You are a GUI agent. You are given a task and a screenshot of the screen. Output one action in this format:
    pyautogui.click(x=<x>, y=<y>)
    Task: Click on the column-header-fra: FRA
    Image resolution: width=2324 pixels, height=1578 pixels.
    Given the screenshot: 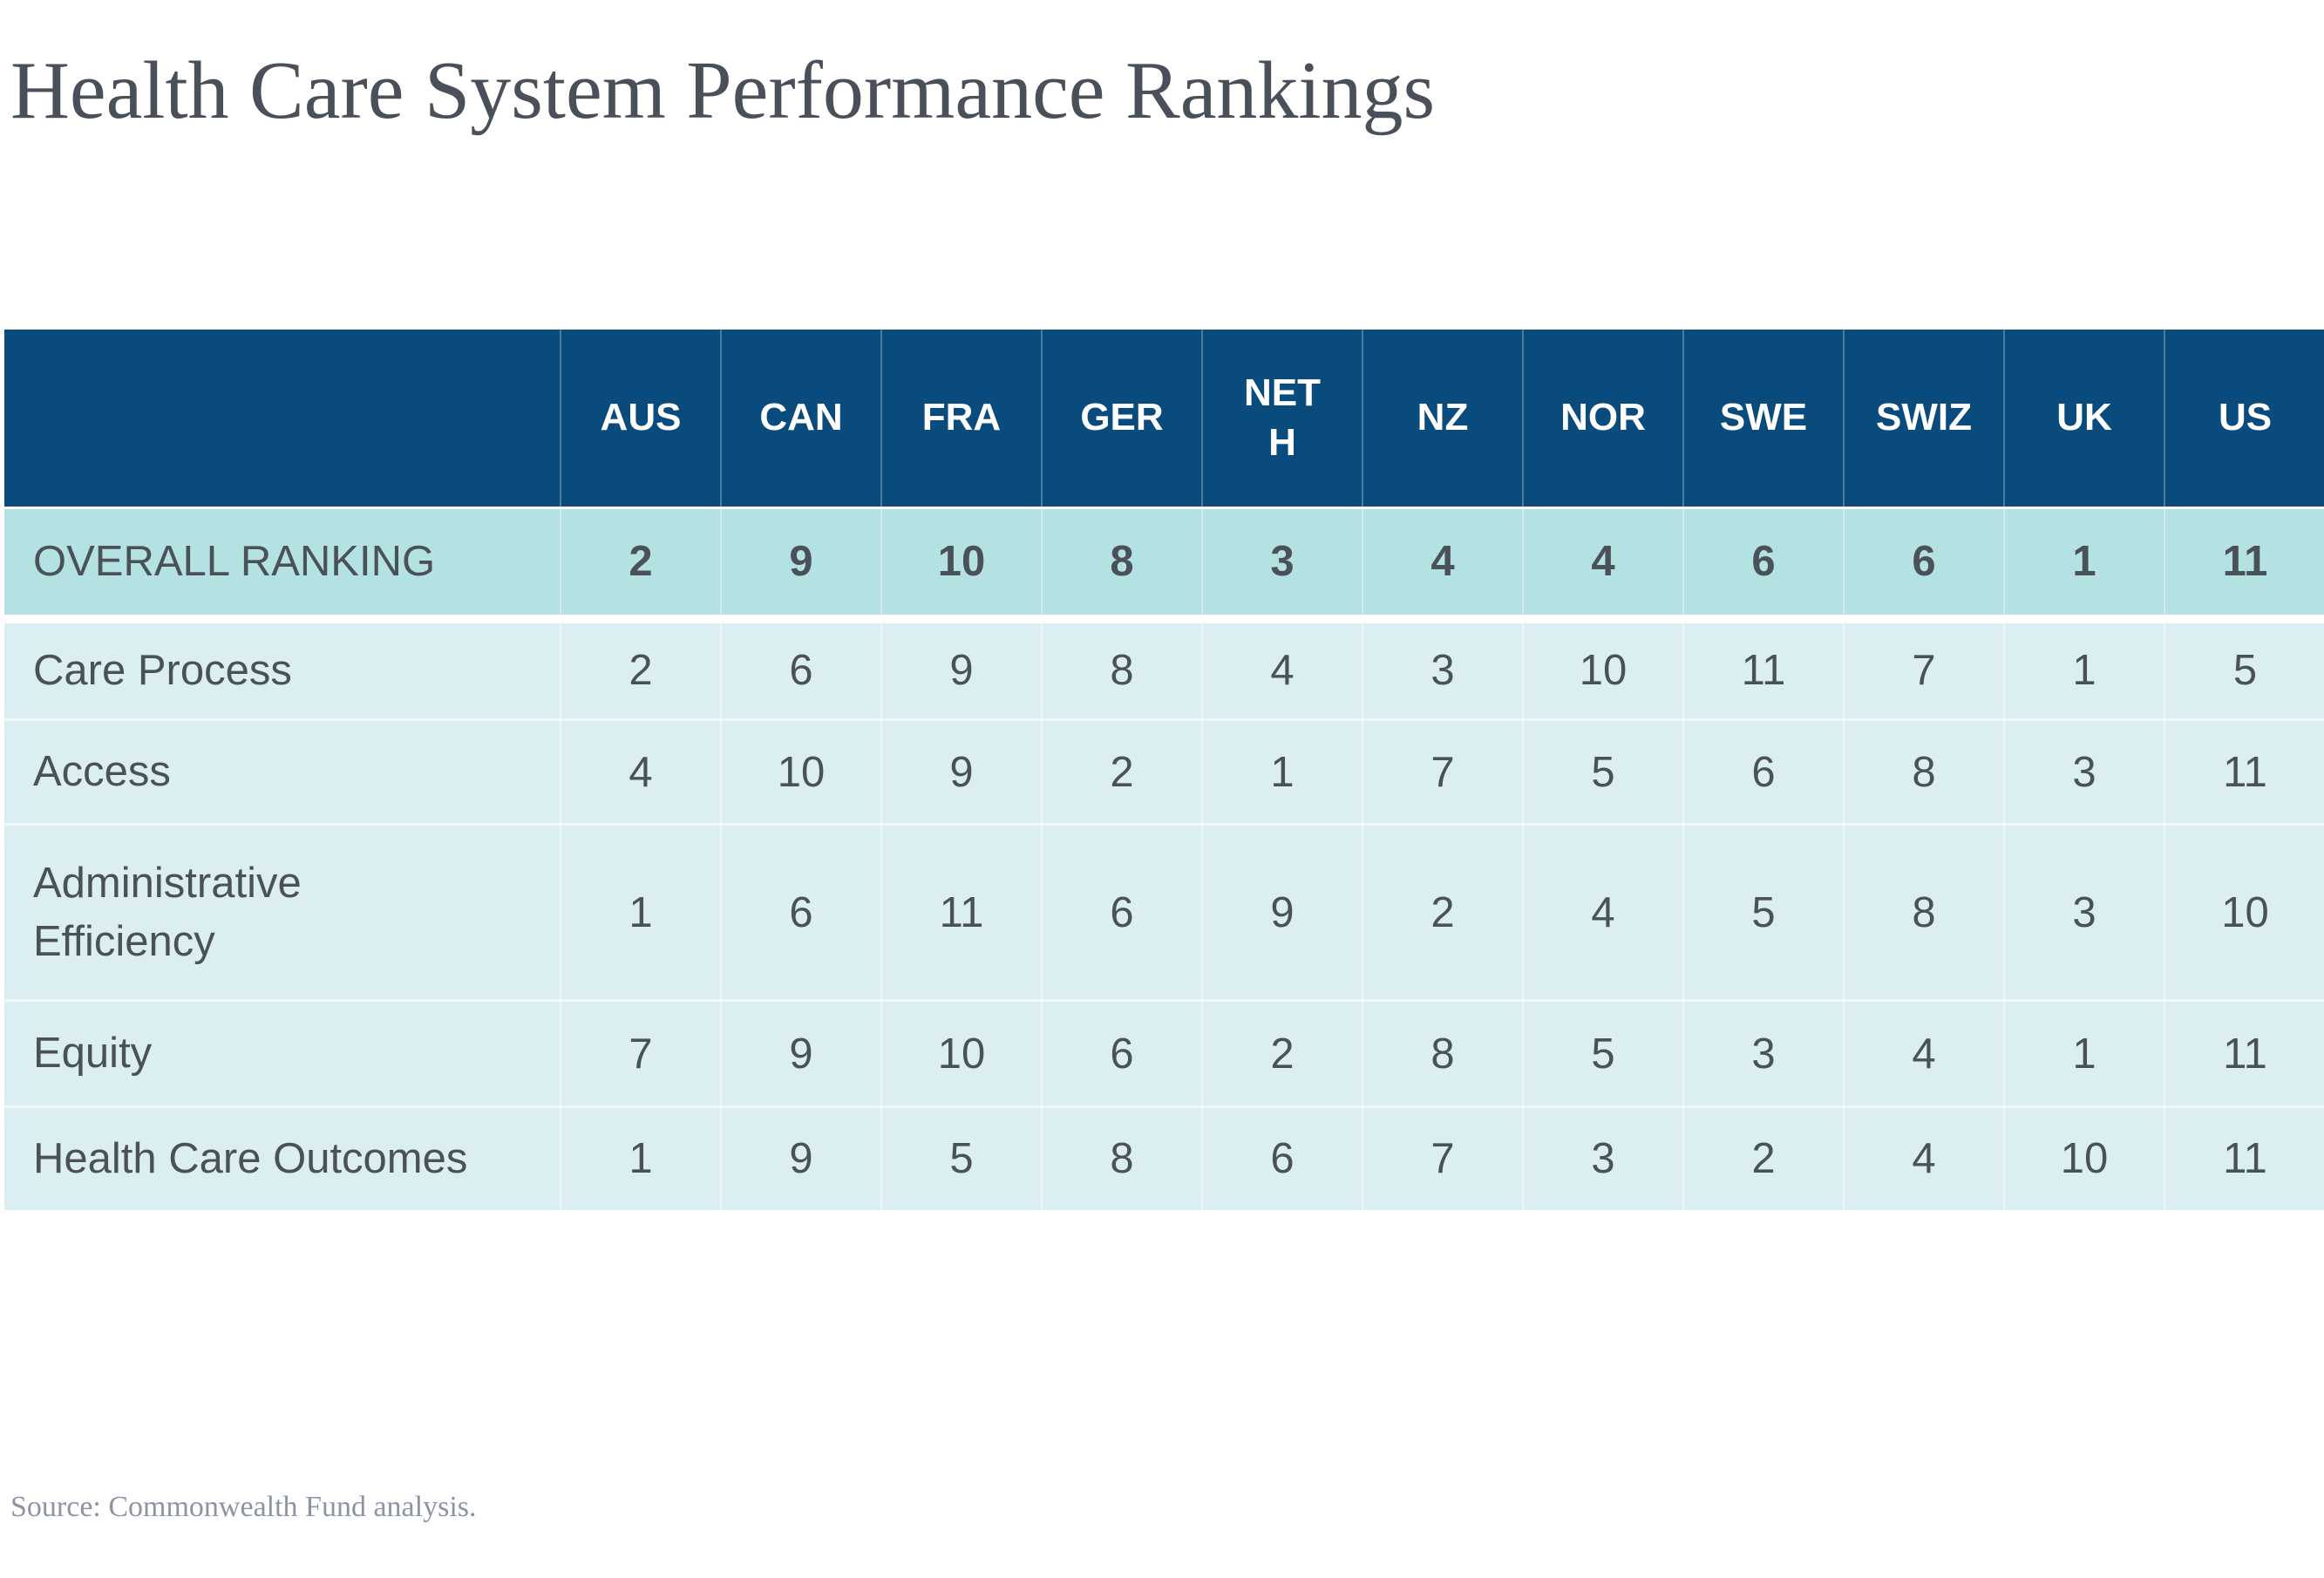 What is the action you would take?
    pyautogui.click(x=961, y=419)
    